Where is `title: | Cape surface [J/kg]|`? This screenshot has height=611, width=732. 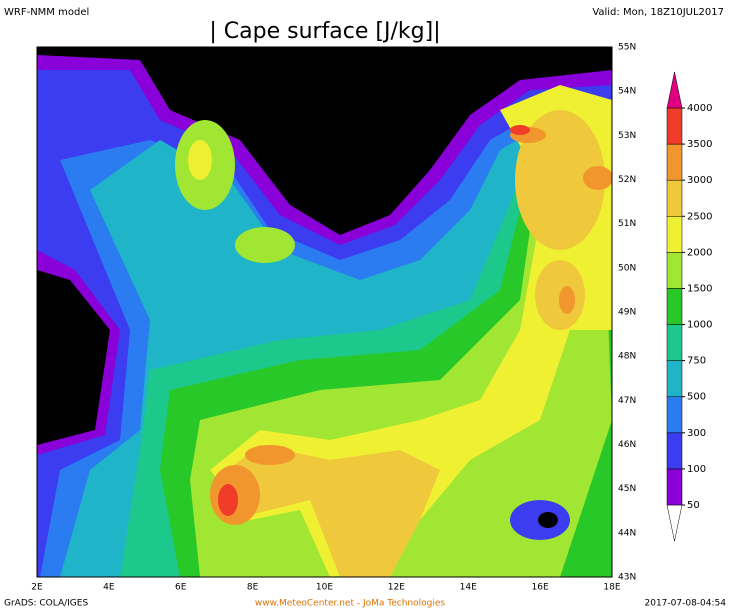 title: | Cape surface [J/kg]| is located at coordinates (324, 31).